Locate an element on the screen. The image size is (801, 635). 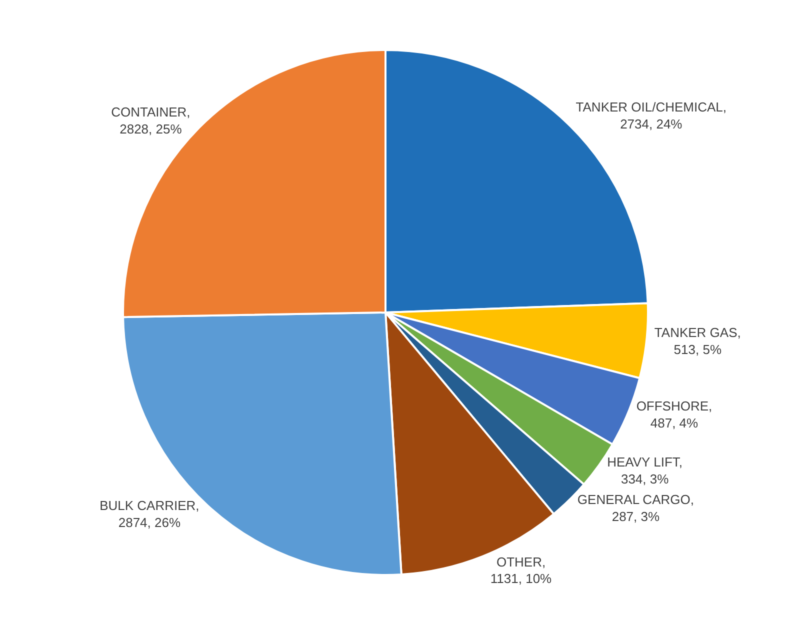
slice-label: BULK CARRIER, 2874, 26% is located at coordinates (150, 514).